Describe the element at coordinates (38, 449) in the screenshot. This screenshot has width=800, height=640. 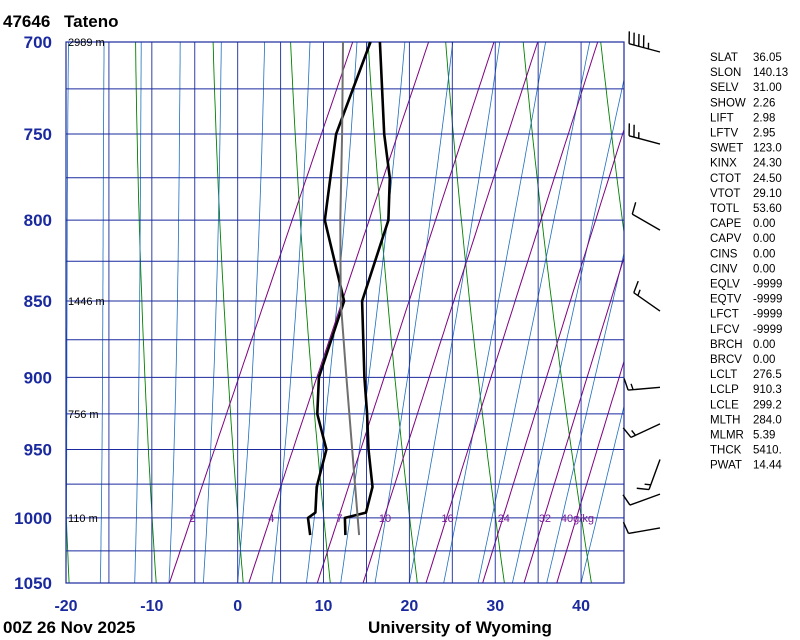
I see `pressure-tick-label: 950` at that location.